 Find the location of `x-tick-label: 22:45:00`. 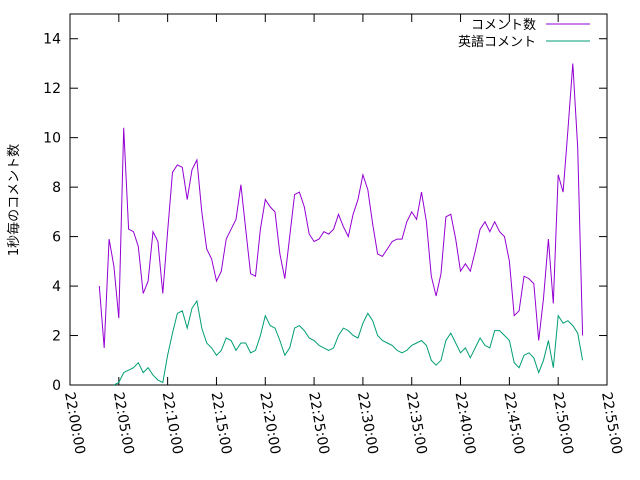

x-tick-label: 22:45:00 is located at coordinates (513, 423).